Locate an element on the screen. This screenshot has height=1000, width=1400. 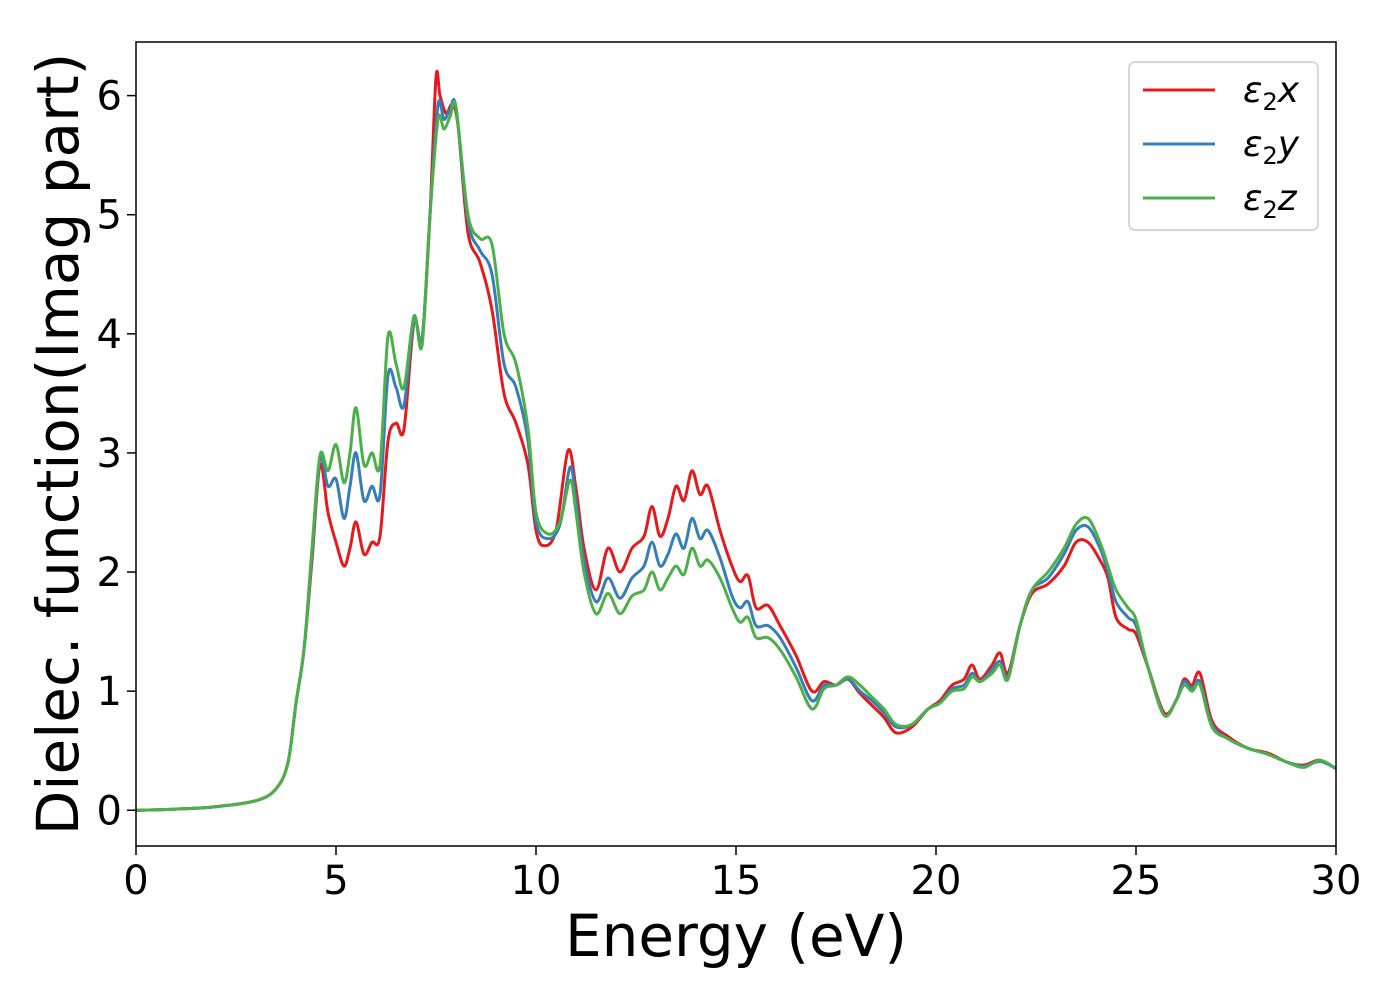
x-tick-label: 30 is located at coordinates (1336, 881).